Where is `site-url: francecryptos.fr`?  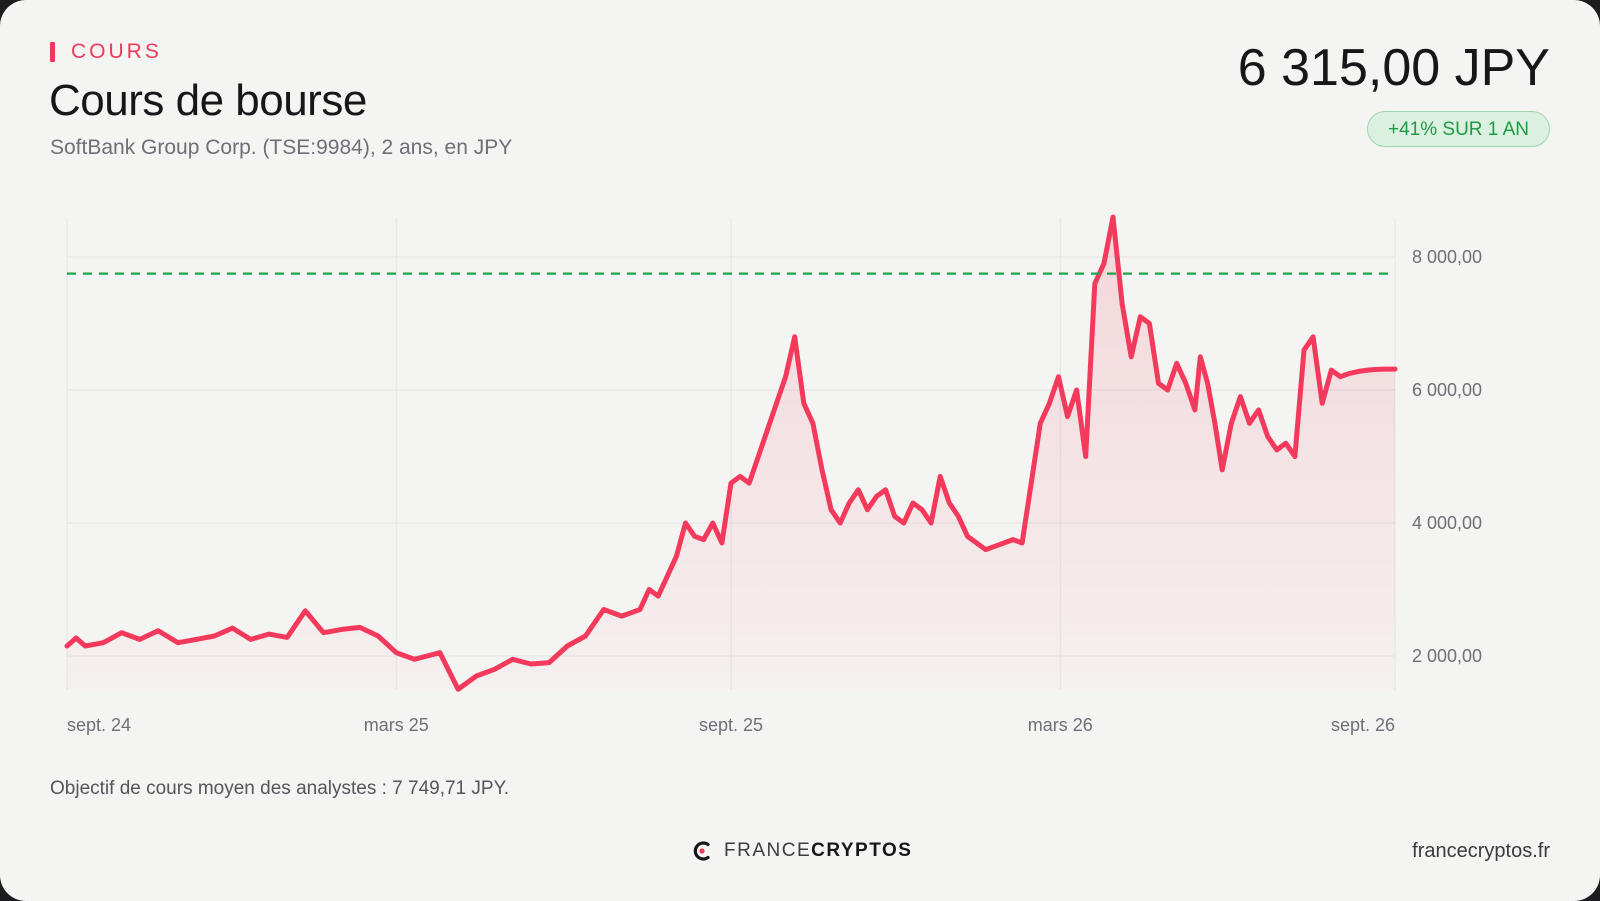 site-url: francecryptos.fr is located at coordinates (1481, 851).